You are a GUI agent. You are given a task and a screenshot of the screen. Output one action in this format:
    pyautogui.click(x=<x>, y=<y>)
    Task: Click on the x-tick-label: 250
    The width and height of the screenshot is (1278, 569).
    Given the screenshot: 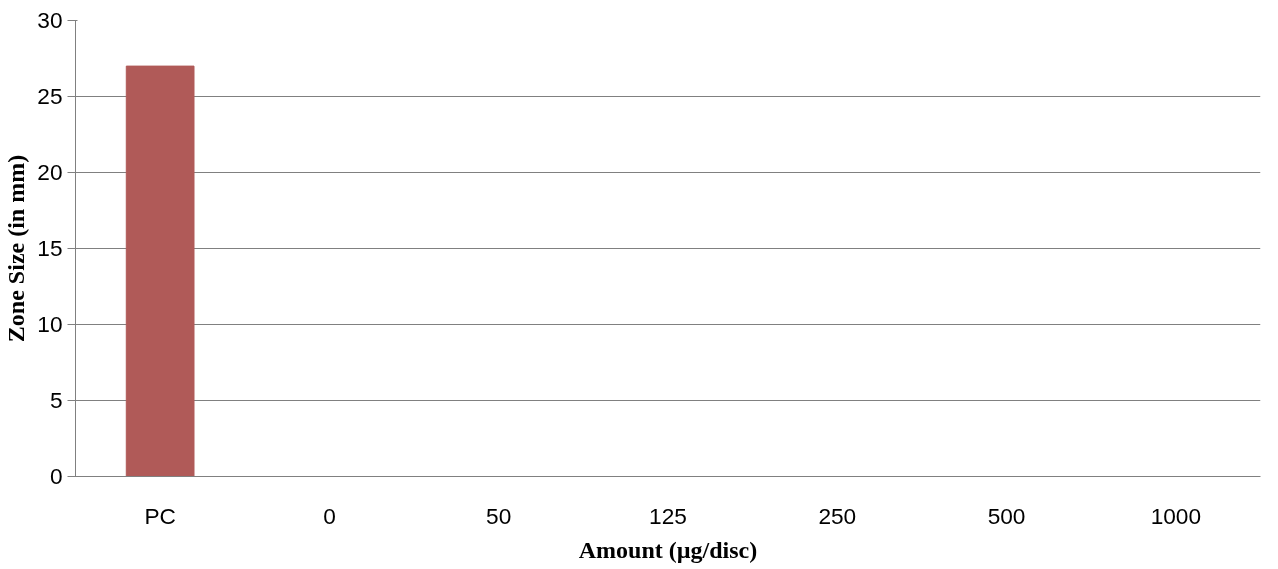 What is the action you would take?
    pyautogui.click(x=837, y=515)
    